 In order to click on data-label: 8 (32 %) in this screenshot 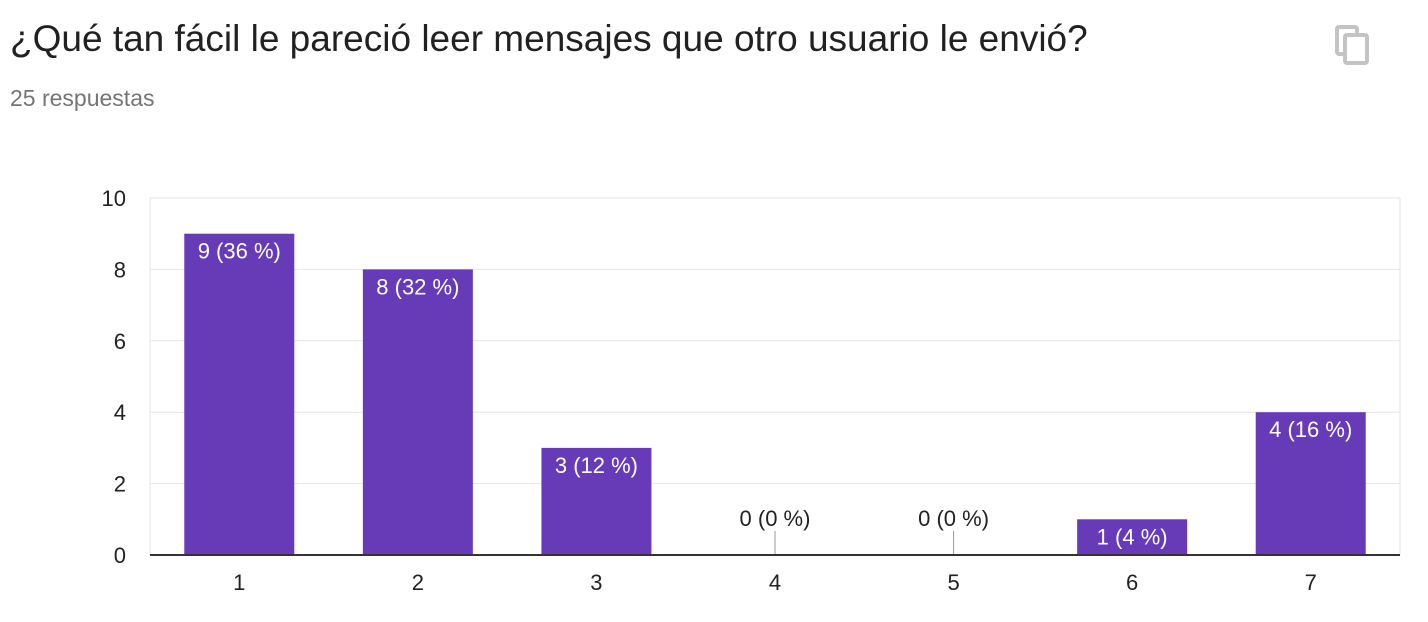, I will do `click(417, 286)`.